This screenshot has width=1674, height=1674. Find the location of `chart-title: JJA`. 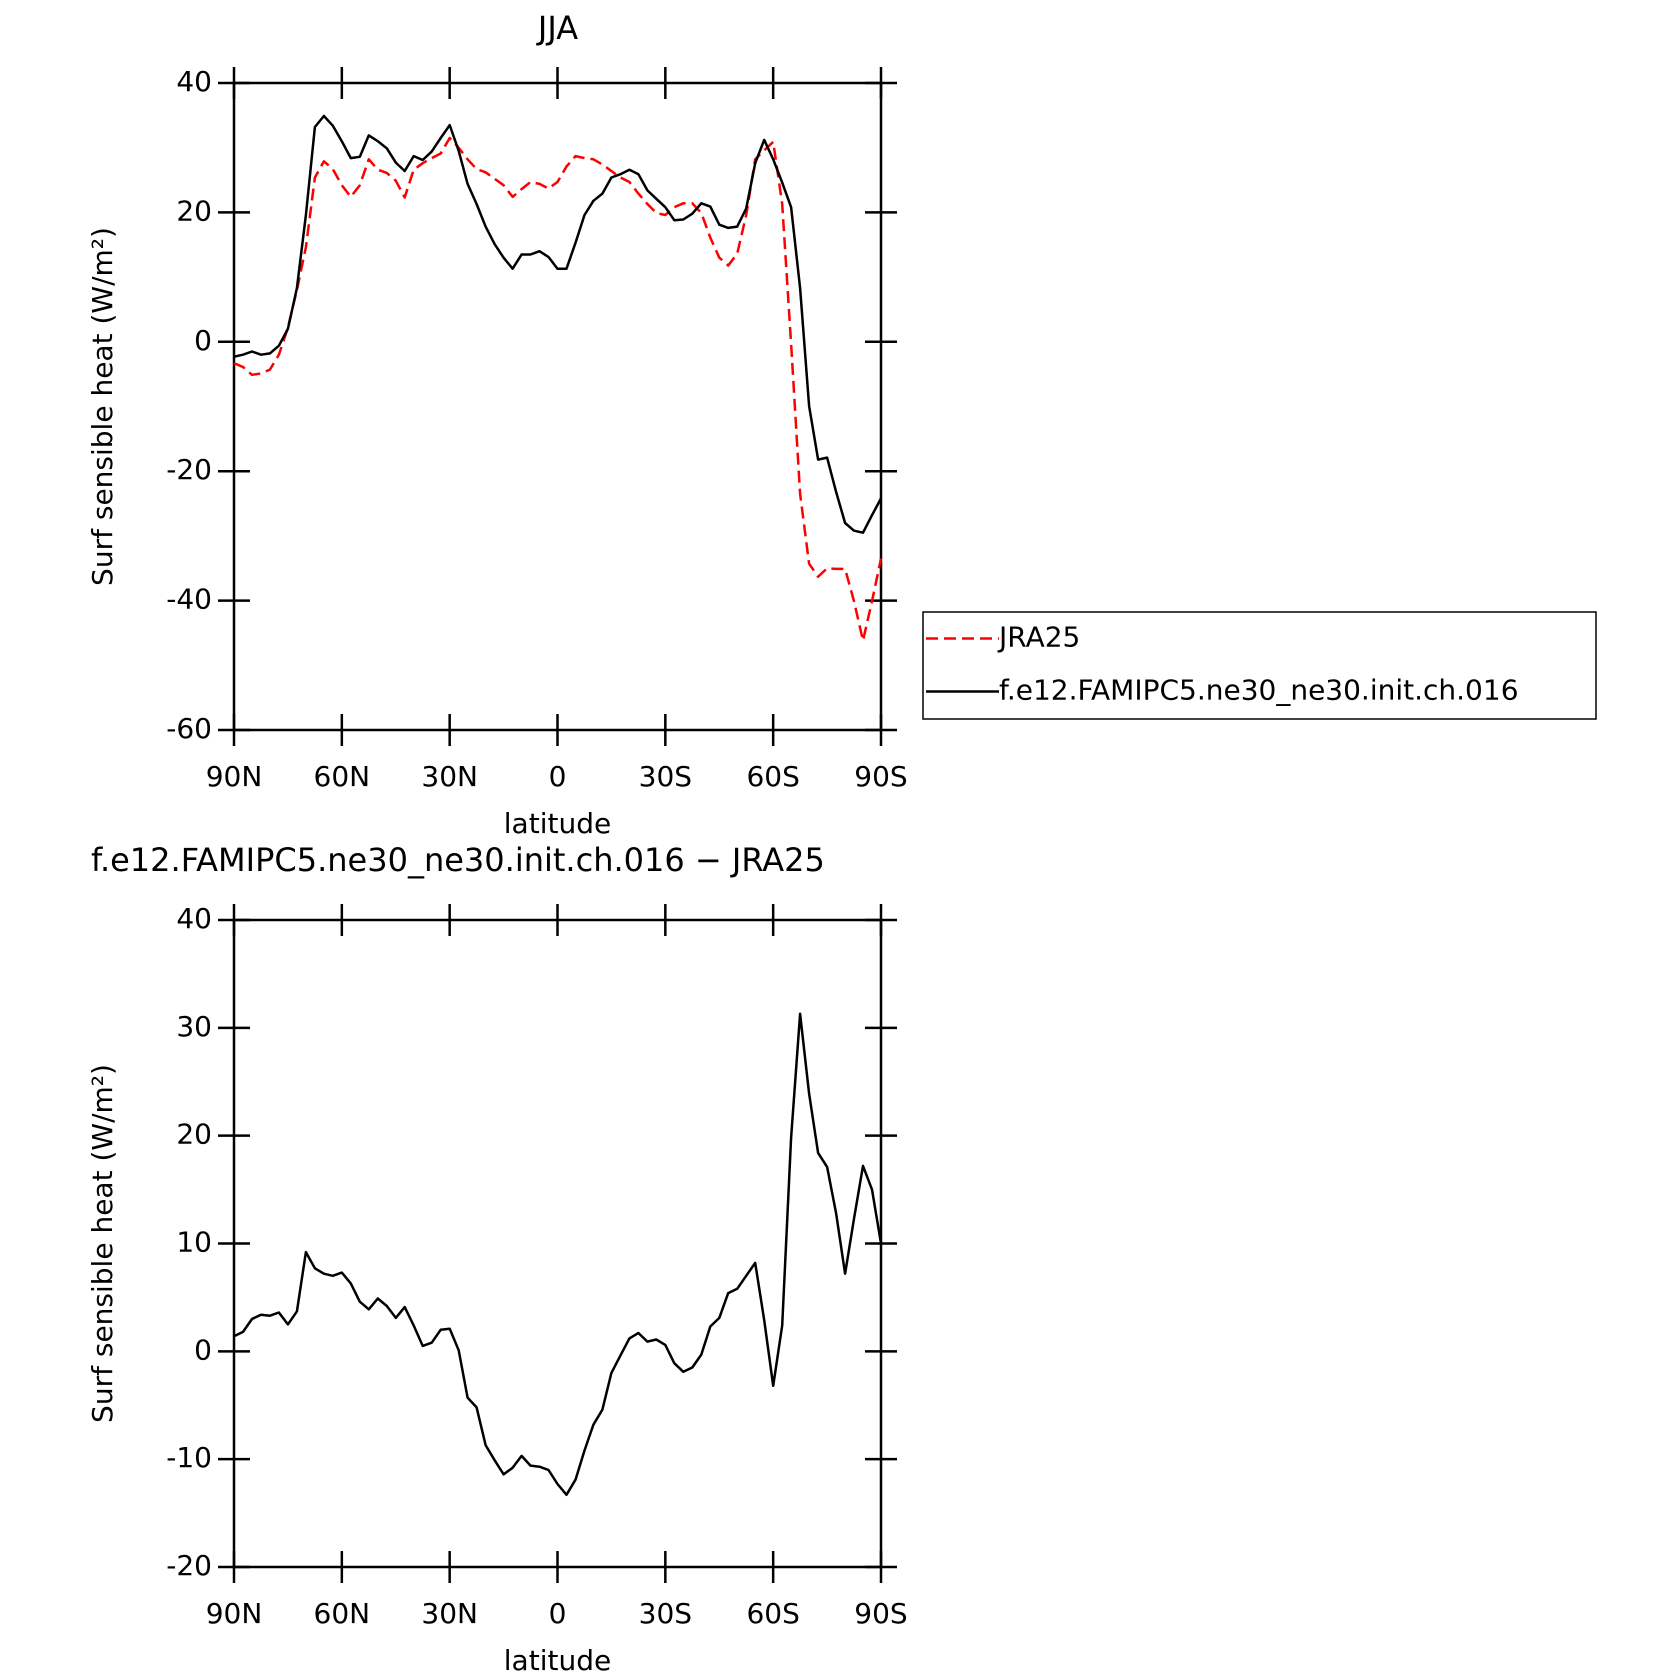

chart-title: JJA is located at coordinates (557, 28).